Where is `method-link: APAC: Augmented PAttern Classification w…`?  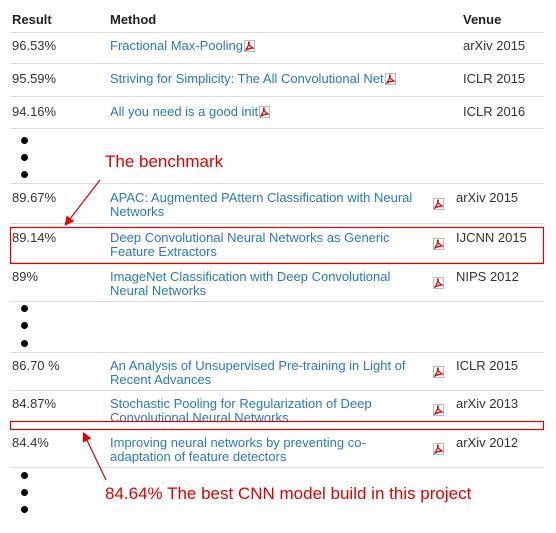 method-link: APAC: Augmented PAttern Classification w… is located at coordinates (261, 204).